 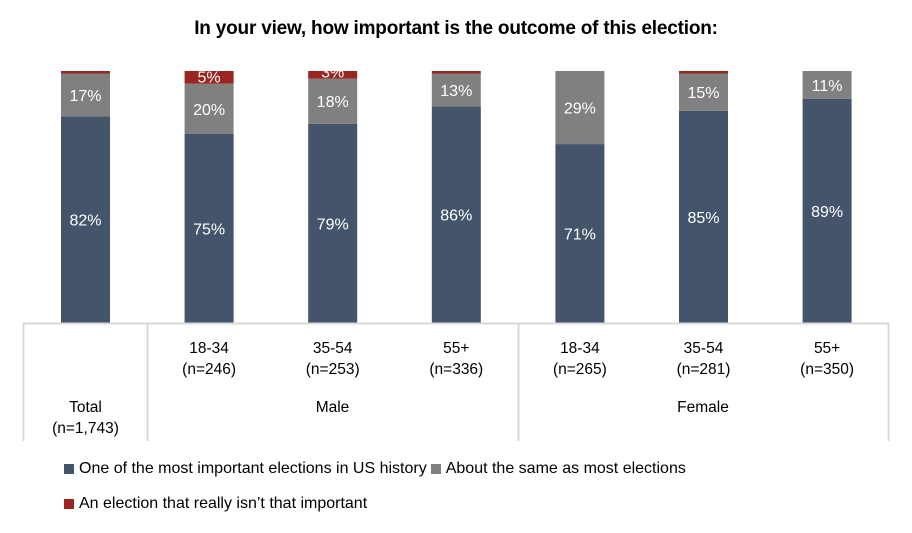 I want to click on data-label: 5%, so click(x=209, y=78).